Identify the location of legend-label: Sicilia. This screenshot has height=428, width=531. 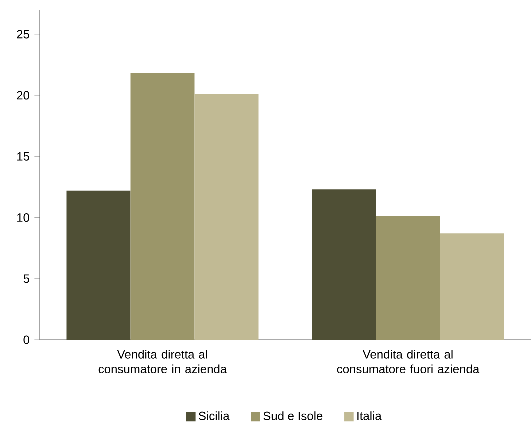
(214, 416).